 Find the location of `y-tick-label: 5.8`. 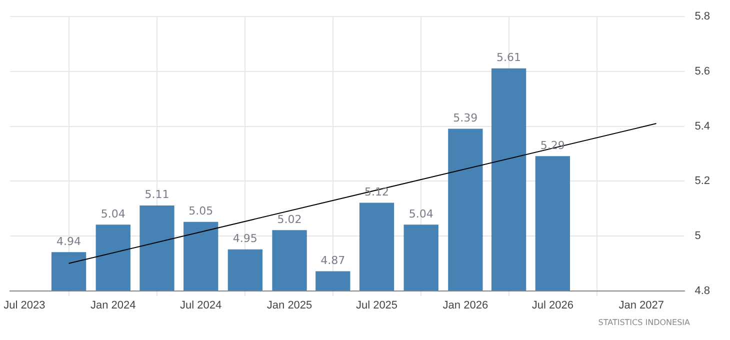

y-tick-label: 5.8 is located at coordinates (702, 16).